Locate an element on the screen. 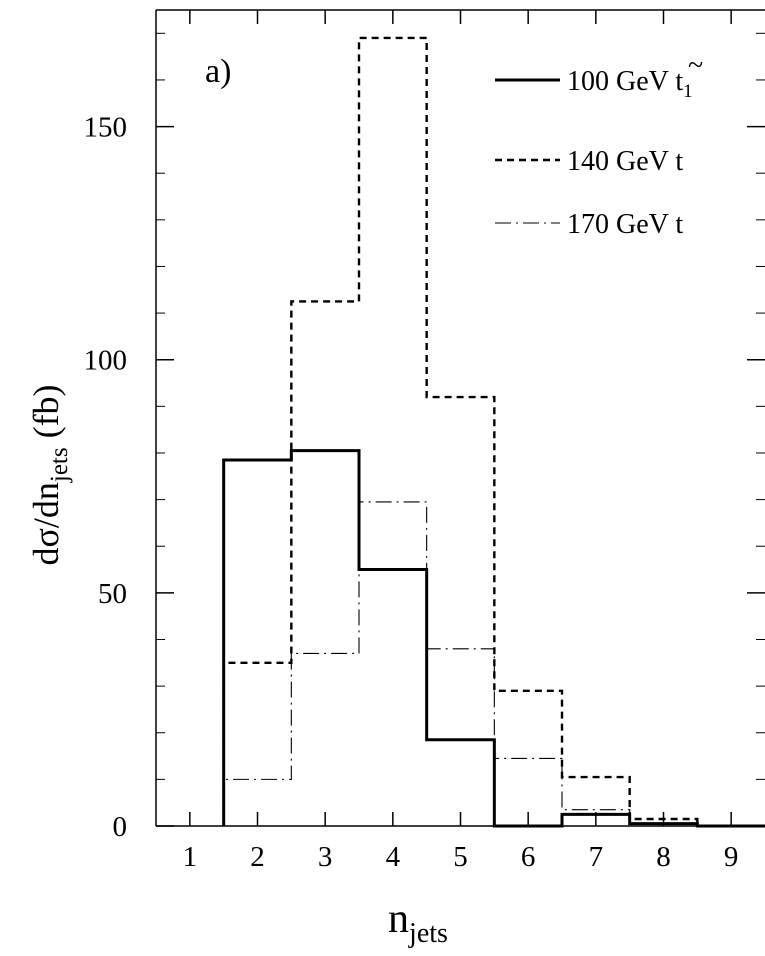  x-tick-label: 1 is located at coordinates (190, 857).